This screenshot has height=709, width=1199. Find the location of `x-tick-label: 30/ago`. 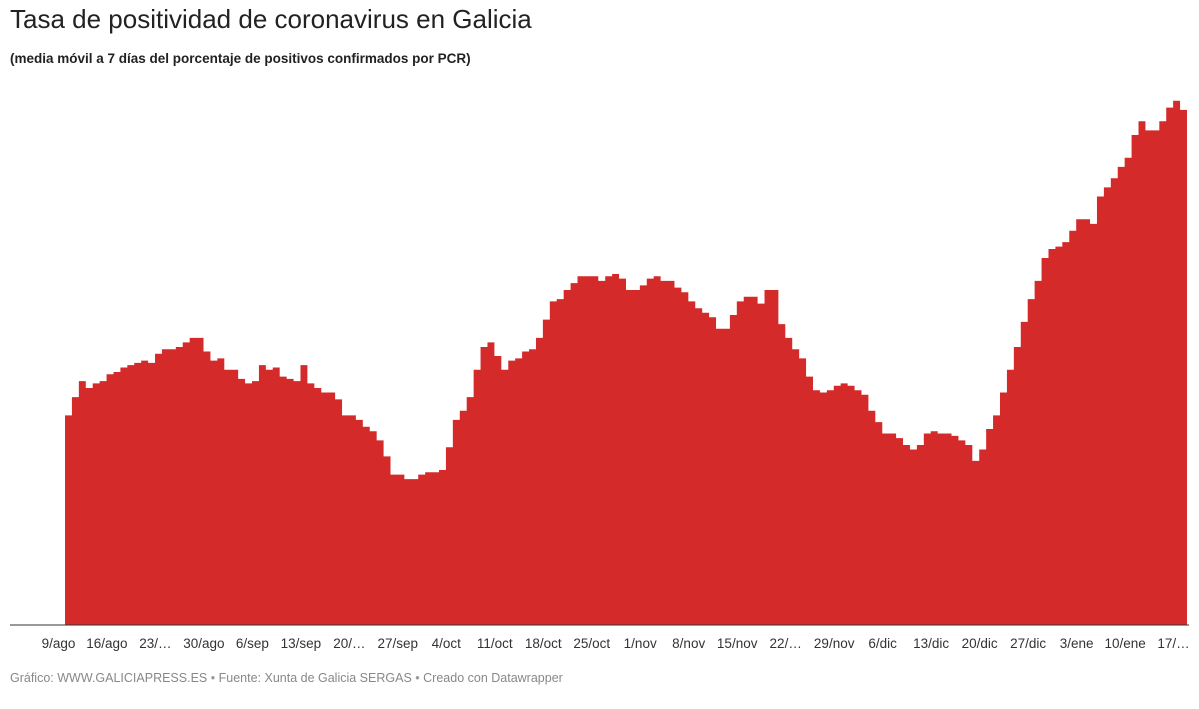

x-tick-label: 30/ago is located at coordinates (203, 643).